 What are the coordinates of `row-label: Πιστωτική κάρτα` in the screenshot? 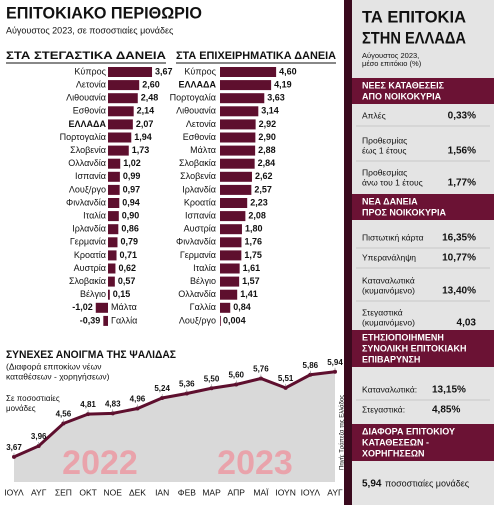 It's located at (393, 237).